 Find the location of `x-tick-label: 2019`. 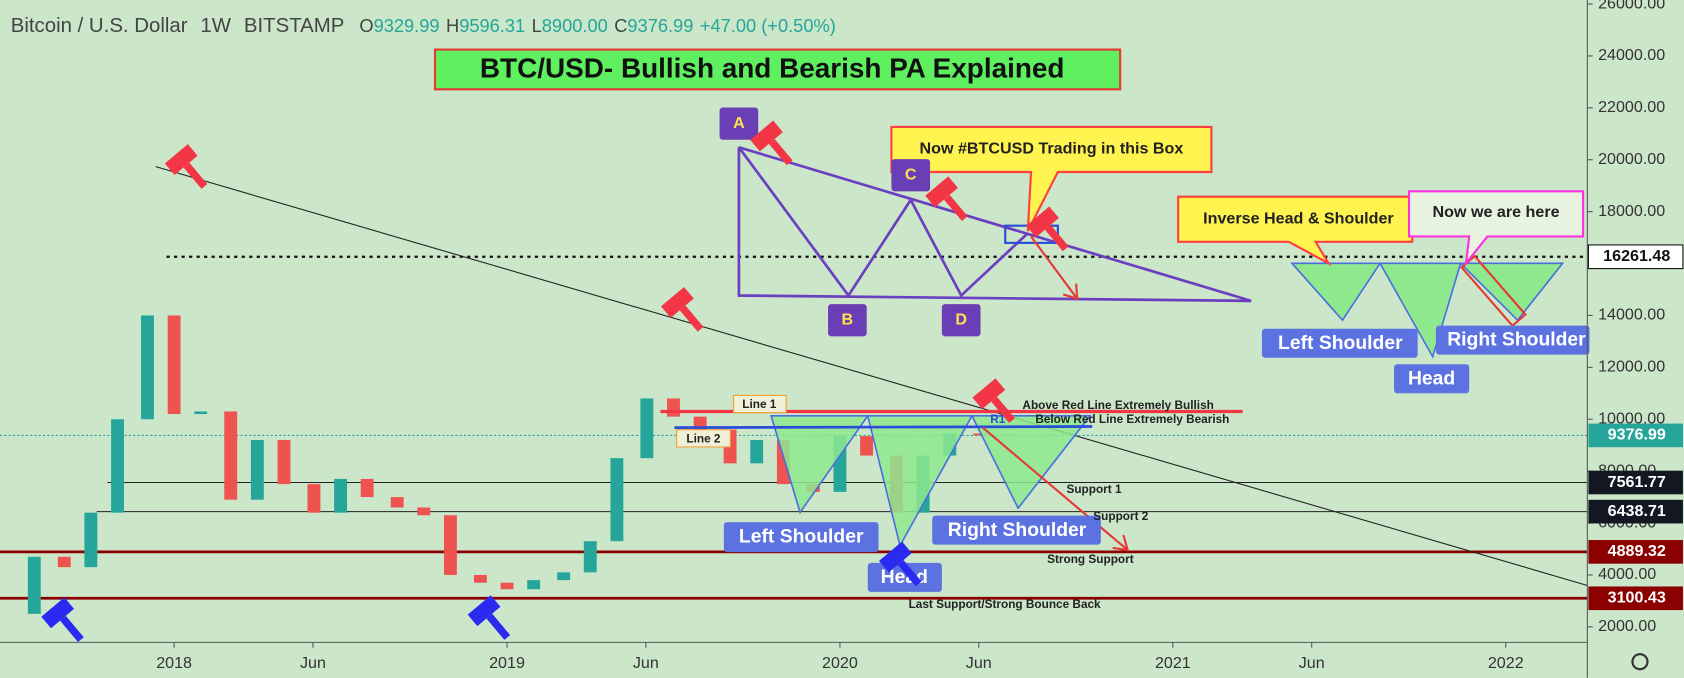

x-tick-label: 2019 is located at coordinates (507, 663).